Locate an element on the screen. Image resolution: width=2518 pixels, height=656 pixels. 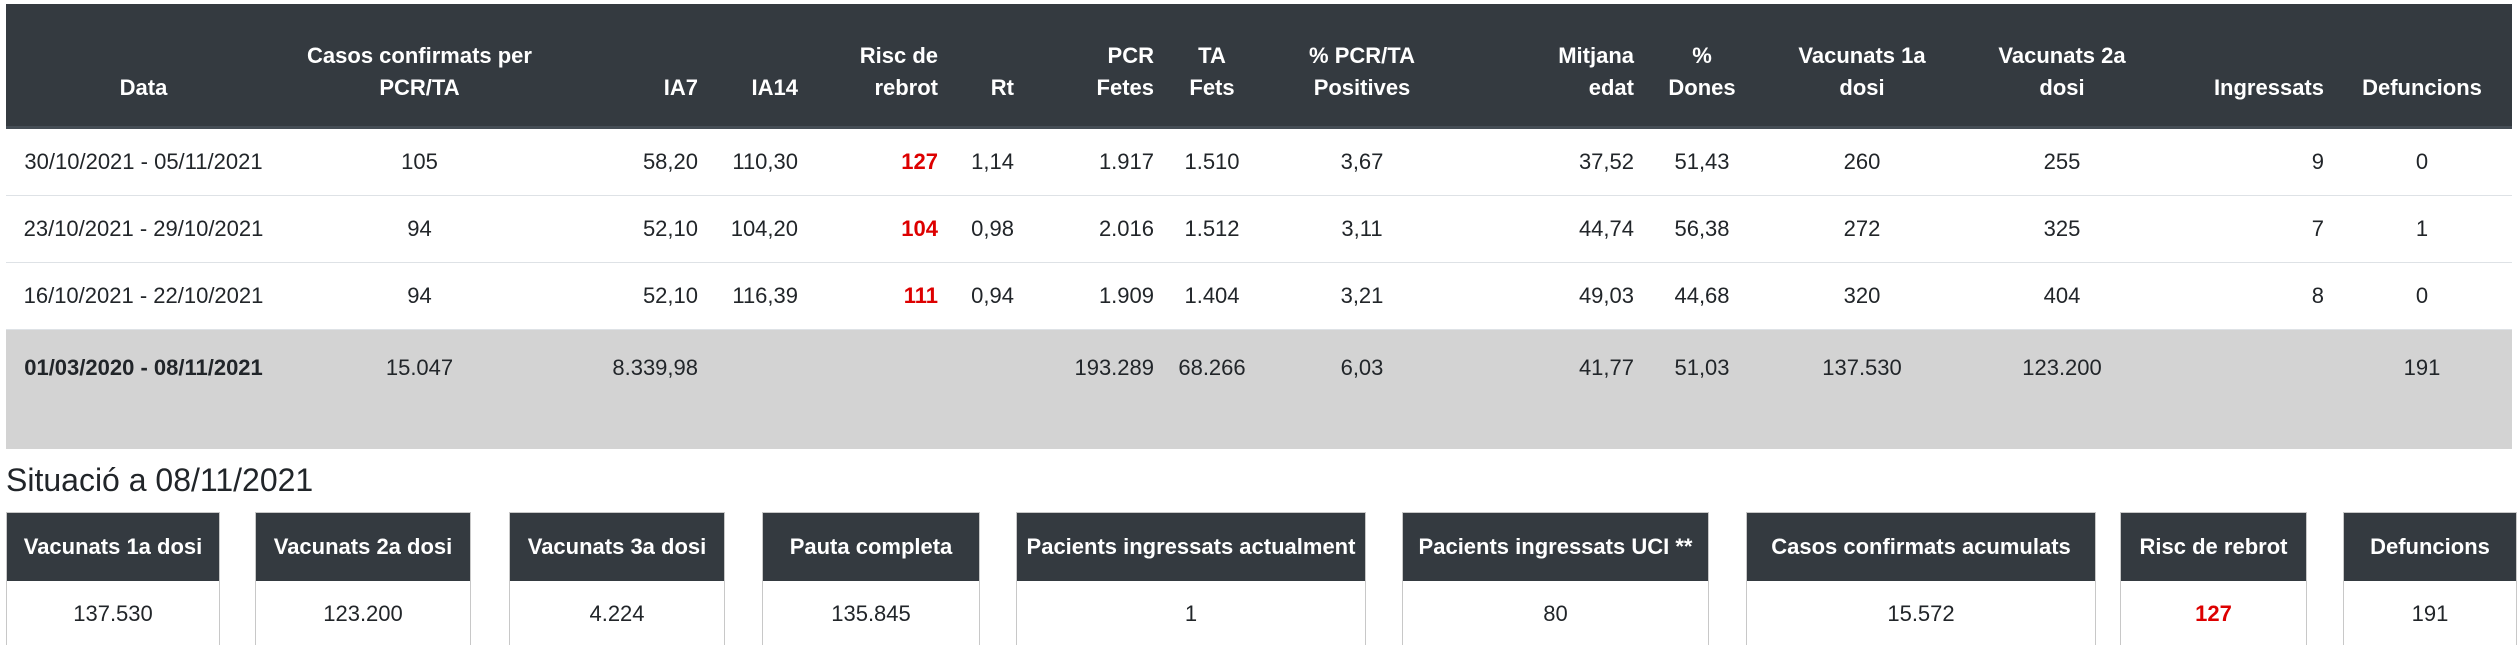
table-cell: 9 is located at coordinates (2247, 161).